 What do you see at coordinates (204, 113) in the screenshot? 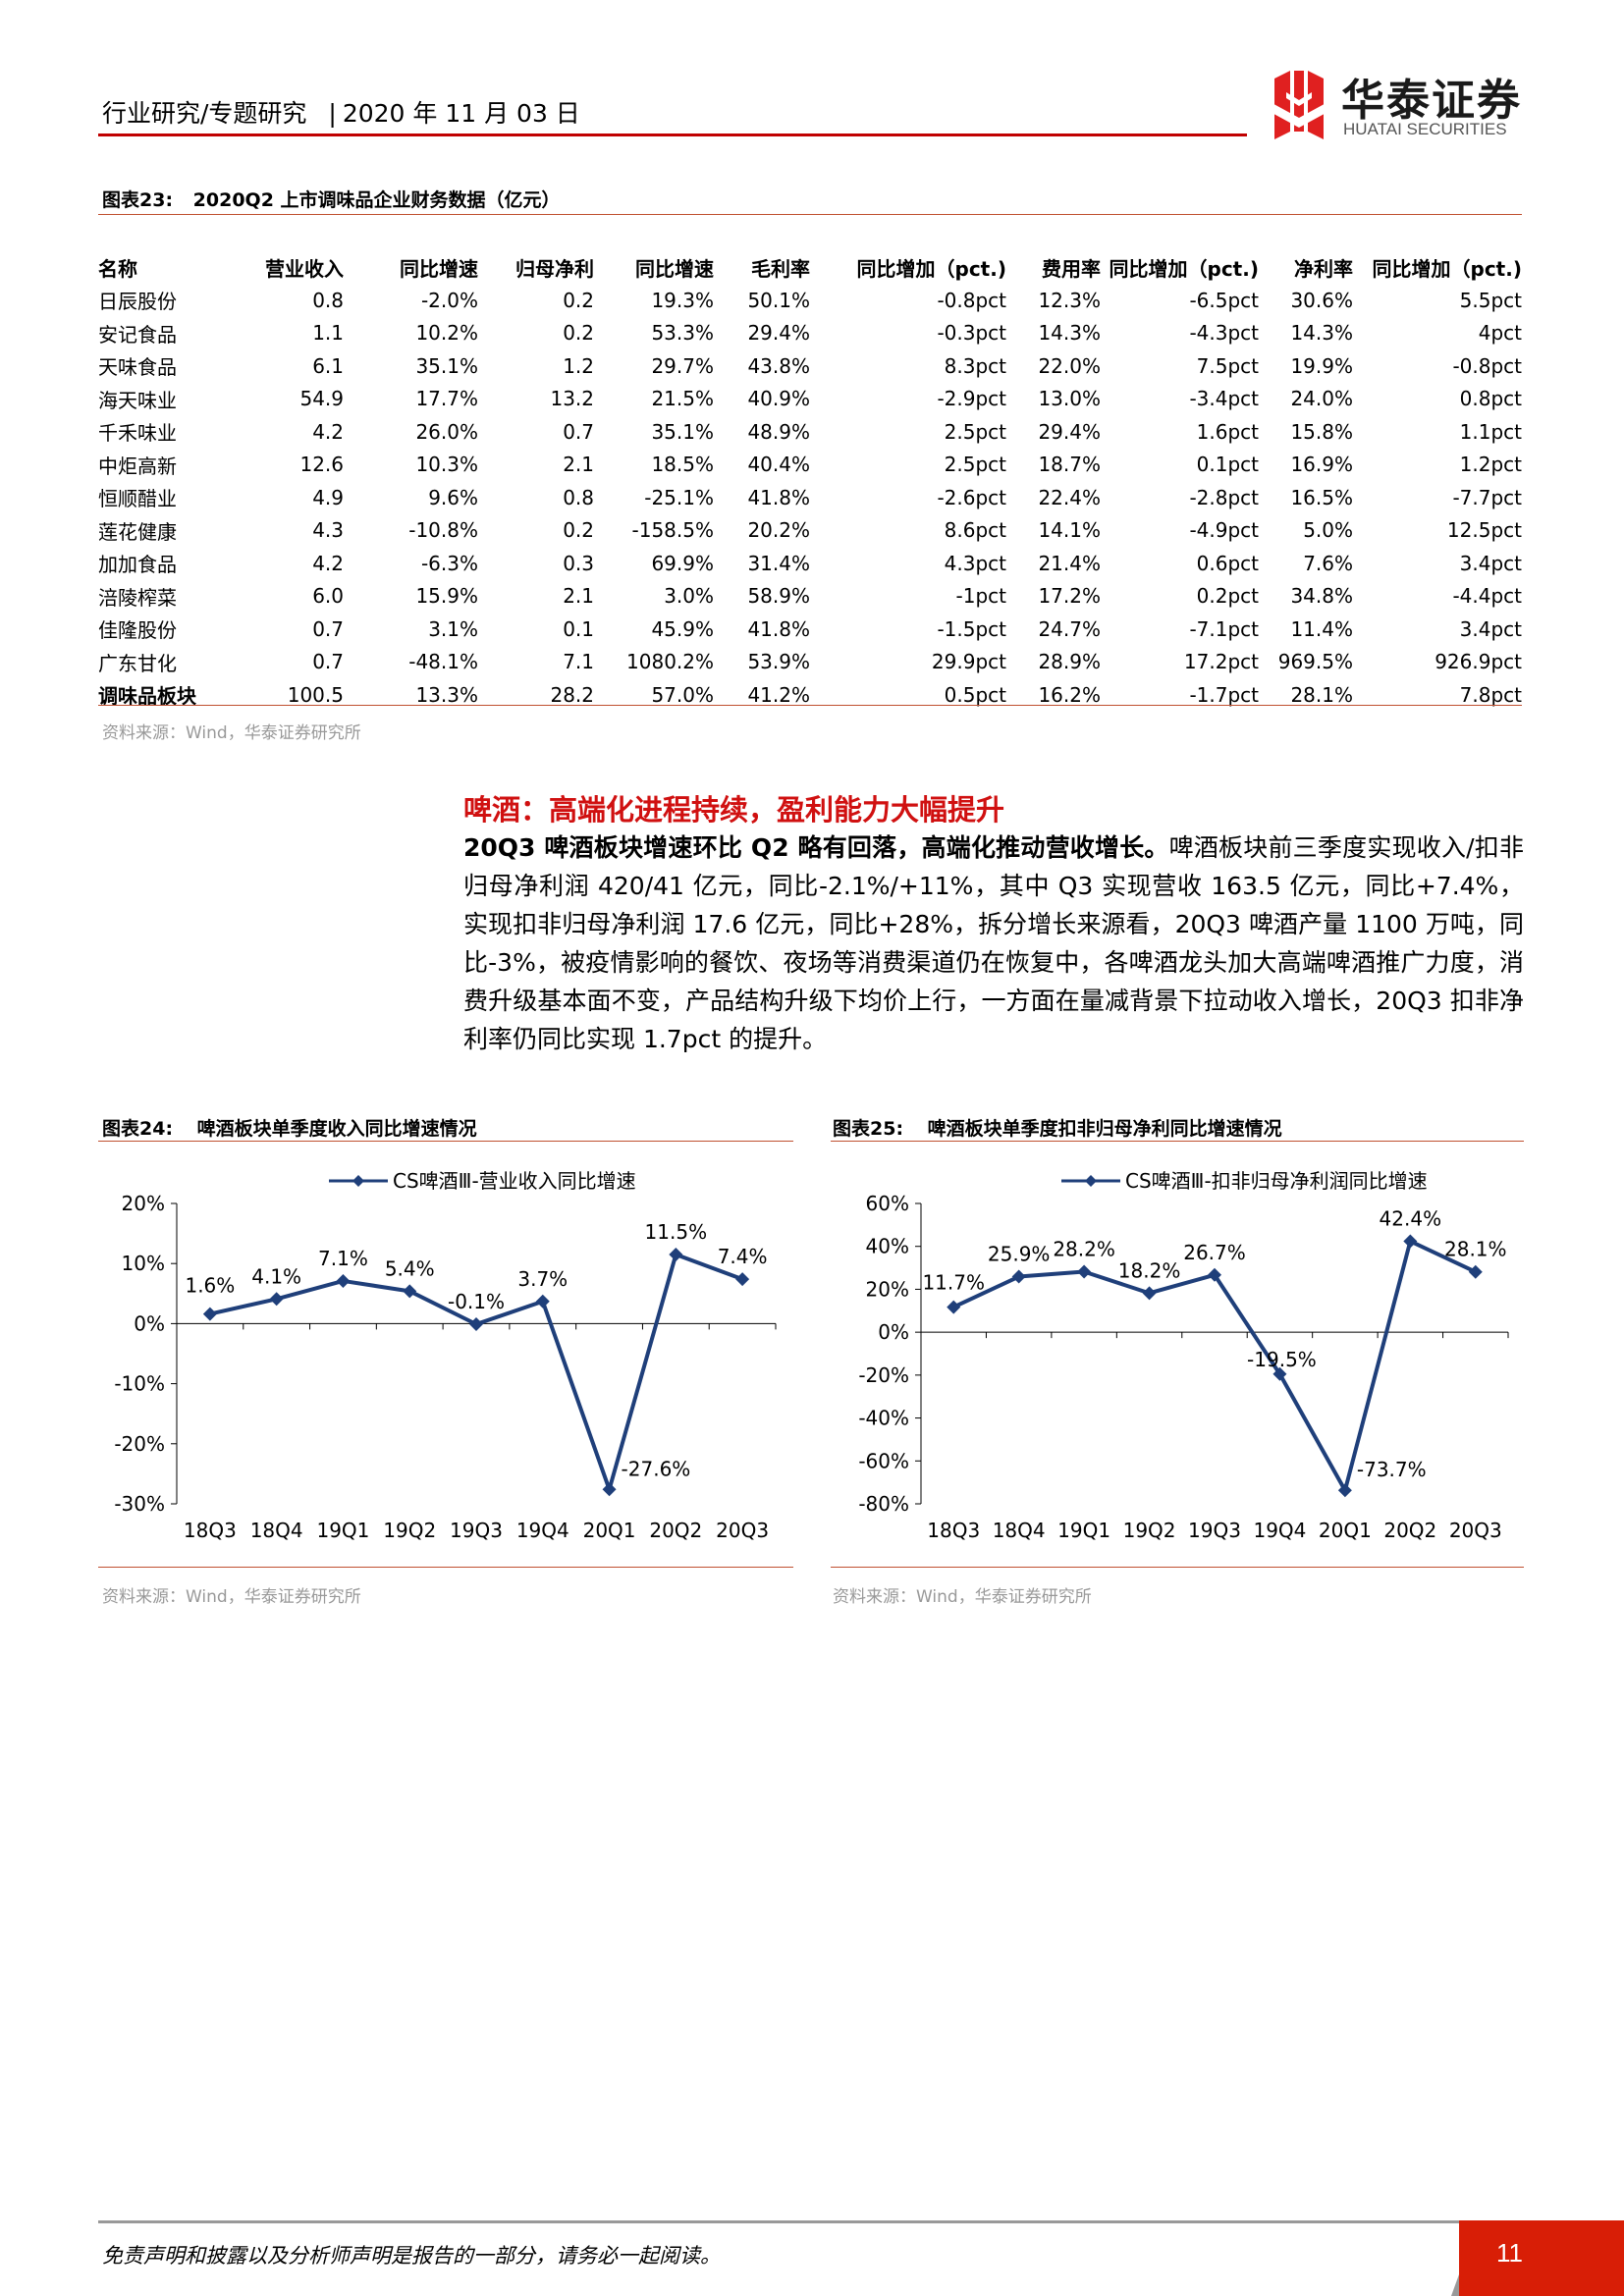
I see `breadcrumb: 行业研究/专题研究` at bounding box center [204, 113].